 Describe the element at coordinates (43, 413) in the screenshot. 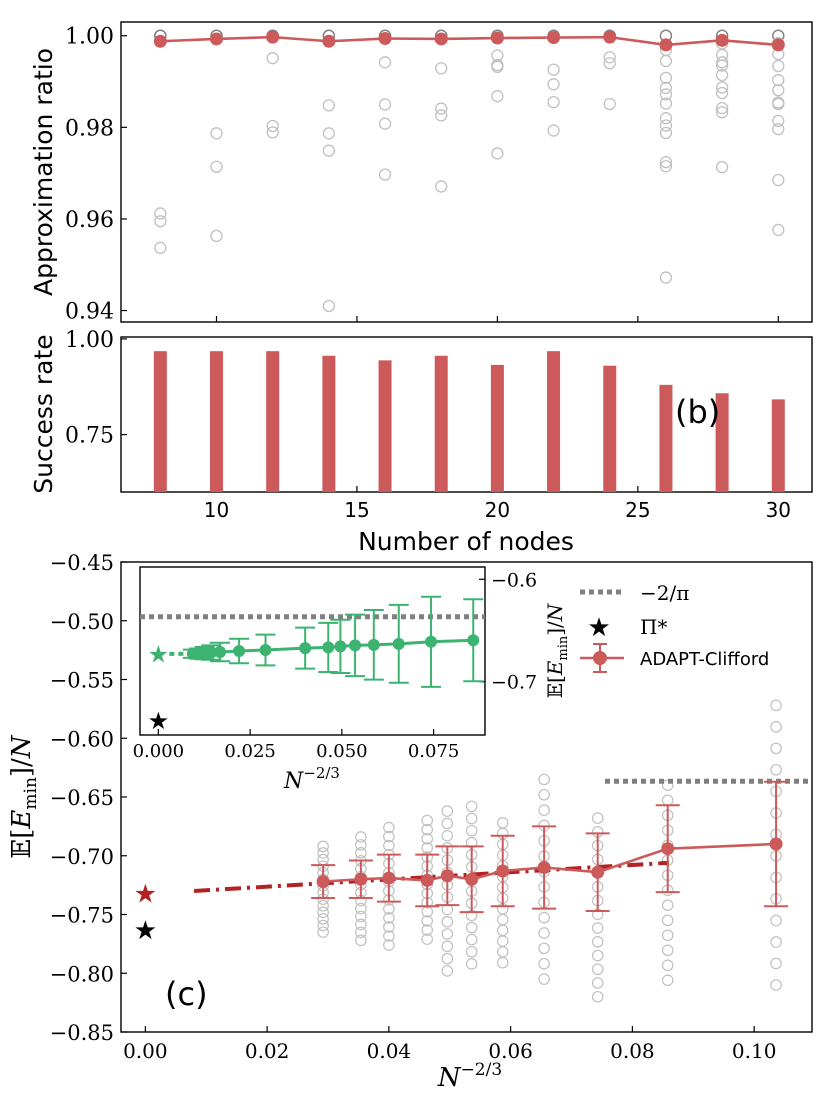

I see `success-ylabel: Success rate` at that location.